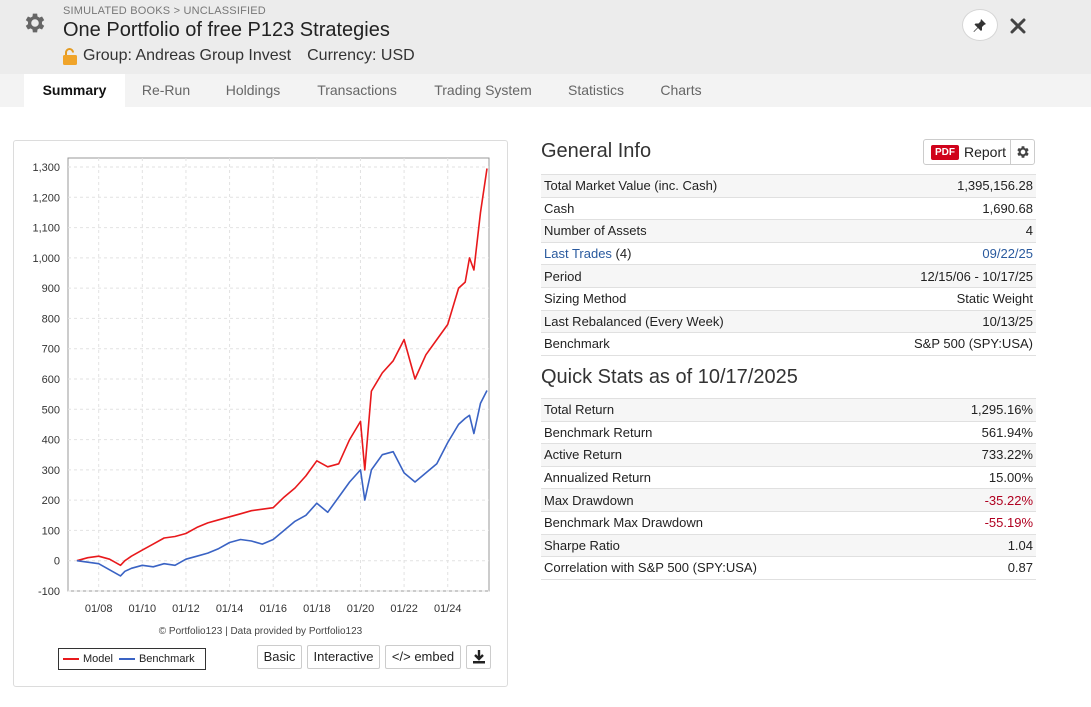 The height and width of the screenshot is (707, 1091). Describe the element at coordinates (596, 151) in the screenshot. I see `general-info-title: General Info` at that location.